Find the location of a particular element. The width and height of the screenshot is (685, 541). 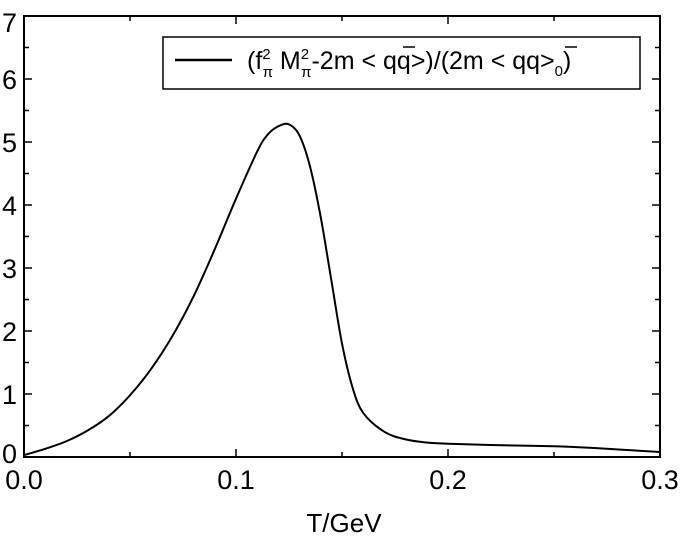

legend: (f2 π M2 π-2m < qq>)/(2m < qq>0) is located at coordinates (401, 63).